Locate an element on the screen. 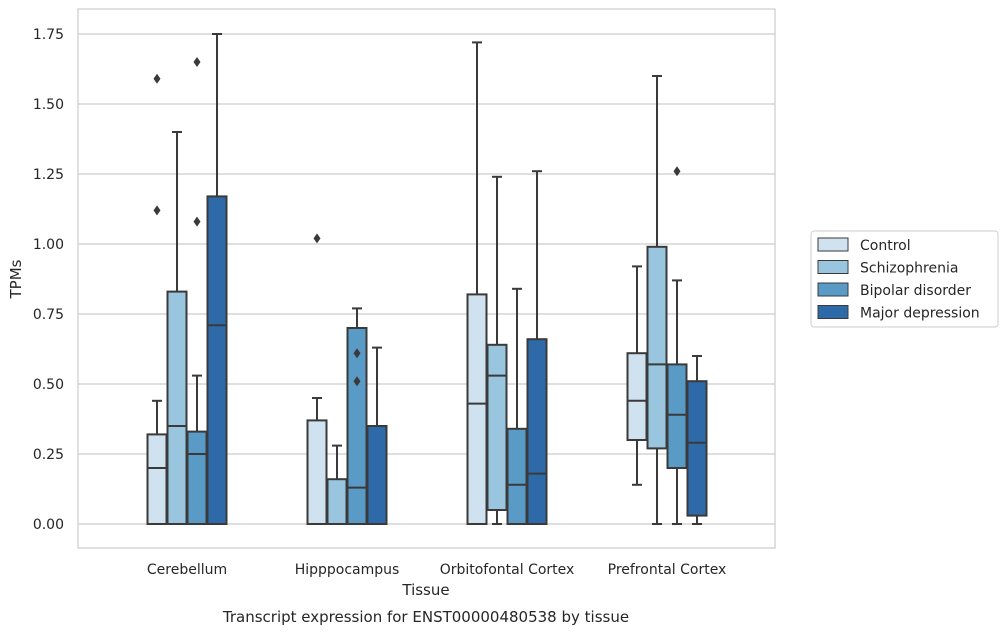 The image size is (1007, 634). x-tick-label: Hipppocampus is located at coordinates (347, 570).